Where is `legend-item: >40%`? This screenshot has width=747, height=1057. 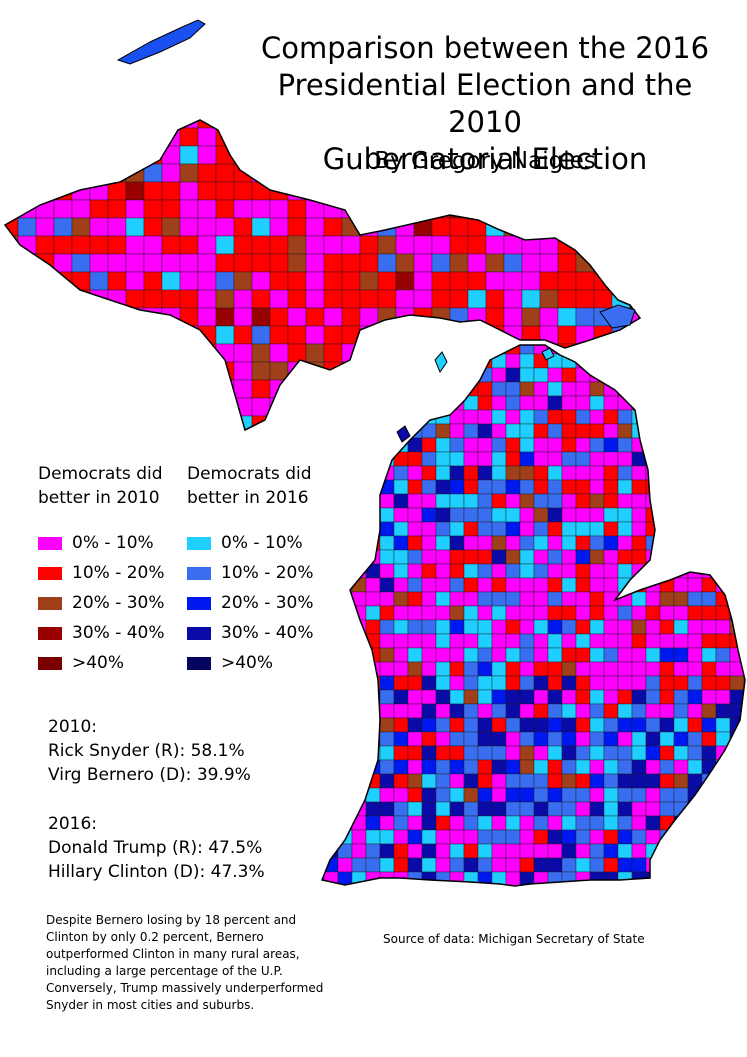
legend-item: >40% is located at coordinates (101, 663).